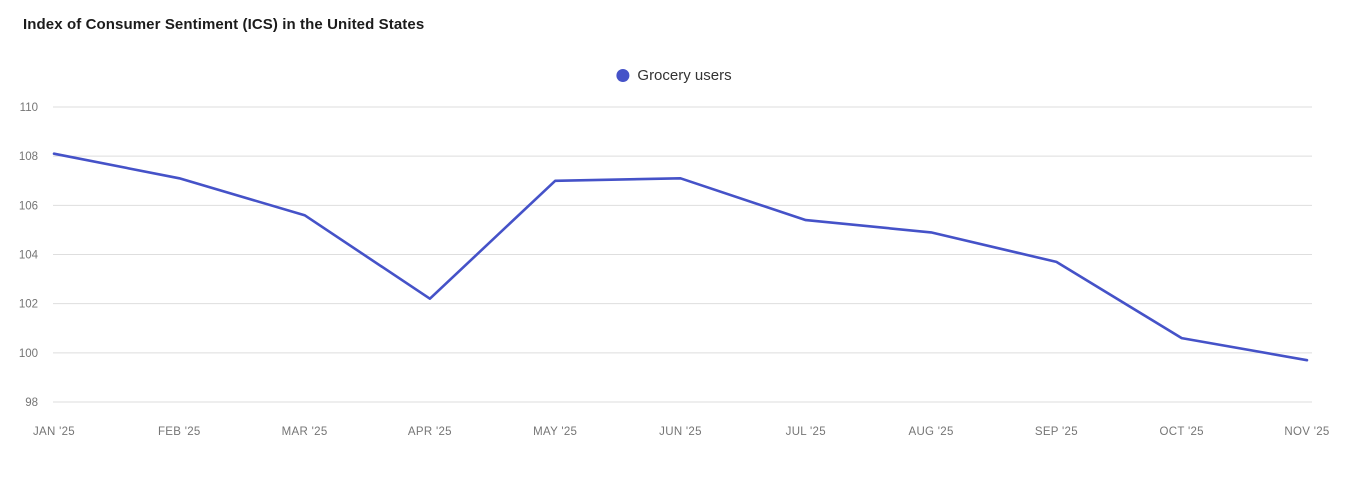  What do you see at coordinates (1182, 432) in the screenshot?
I see `x-tick-label-oct-25: OCT '25` at bounding box center [1182, 432].